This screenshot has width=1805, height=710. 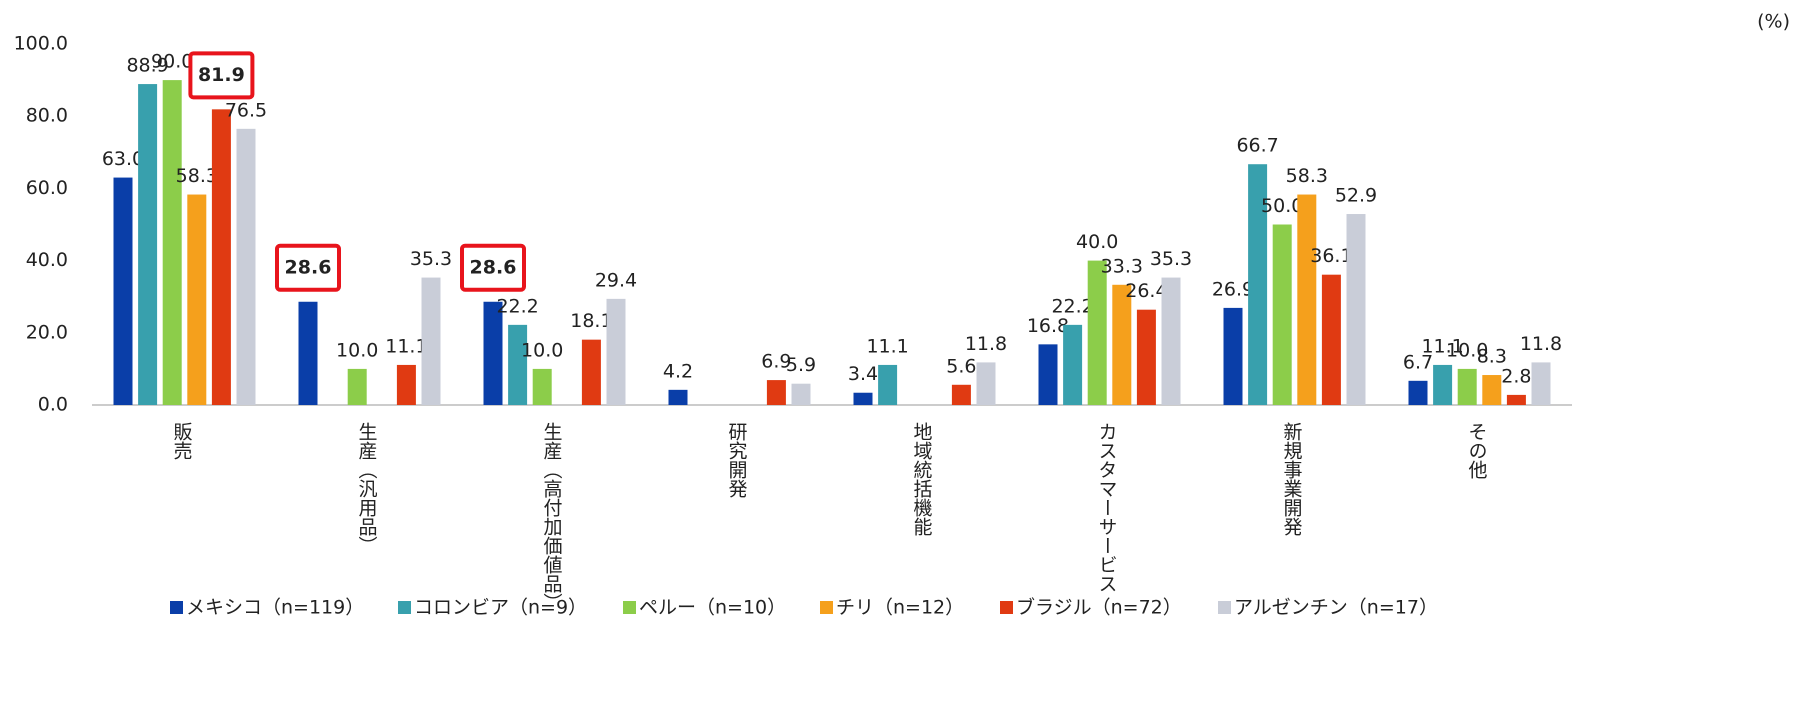 What do you see at coordinates (1477, 450) in the screenshot?
I see `x-tick-label: その他` at bounding box center [1477, 450].